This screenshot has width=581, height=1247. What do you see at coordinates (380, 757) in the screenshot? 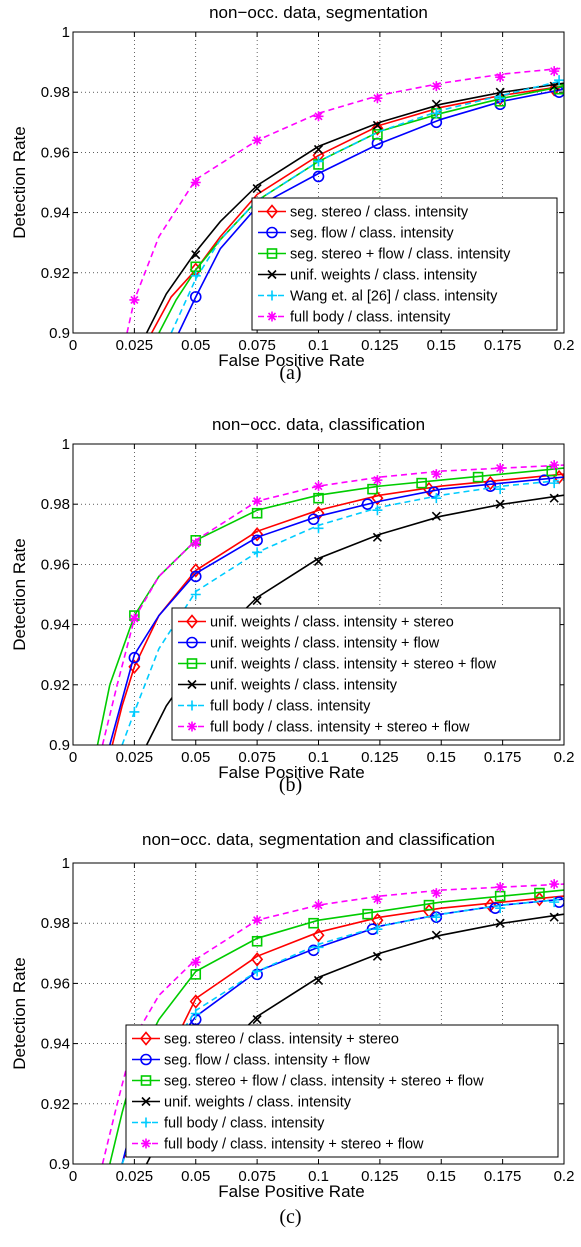
I see `x-tick-label: 0.125` at bounding box center [380, 757].